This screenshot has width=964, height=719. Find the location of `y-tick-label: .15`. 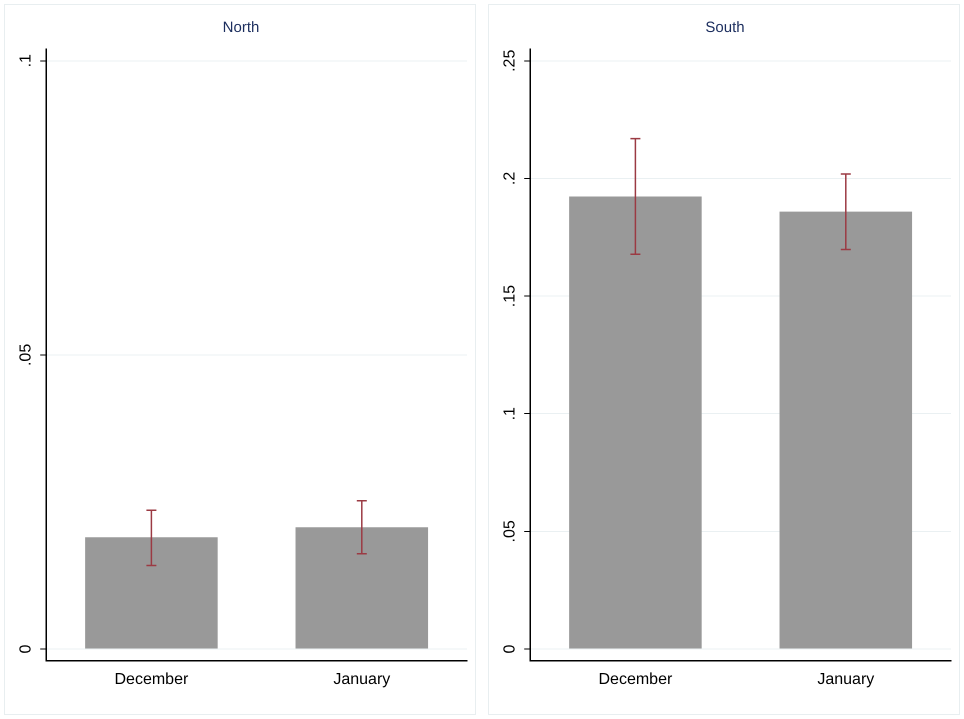

y-tick-label: .15 is located at coordinates (509, 296).